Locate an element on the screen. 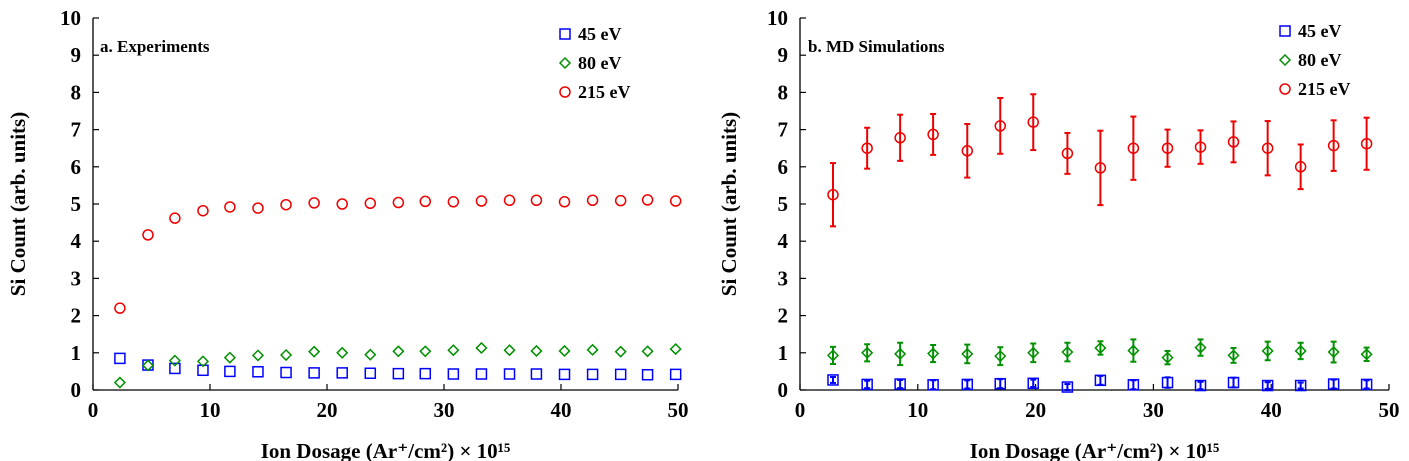 This screenshot has height=461, width=1409. y-tick-label: 4 is located at coordinates (783, 241).